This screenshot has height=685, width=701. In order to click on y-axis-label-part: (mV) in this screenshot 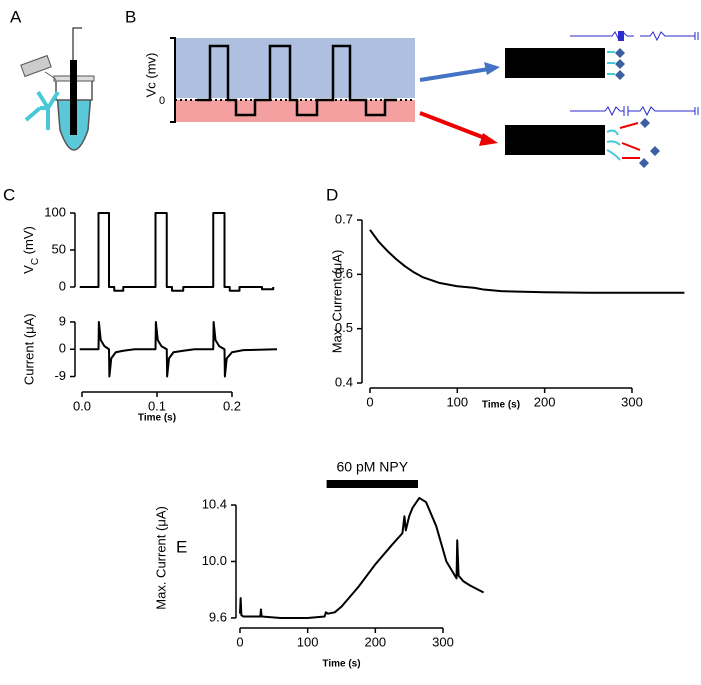, I will do `click(28, 242)`.